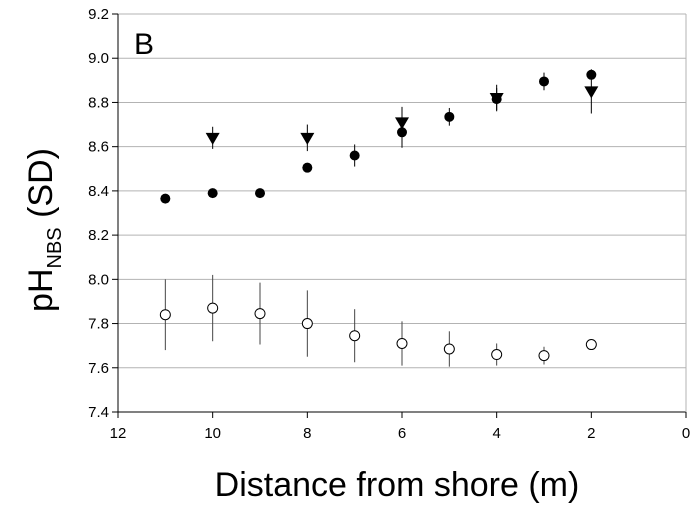  I want to click on x-tick-label: 12, so click(118, 433).